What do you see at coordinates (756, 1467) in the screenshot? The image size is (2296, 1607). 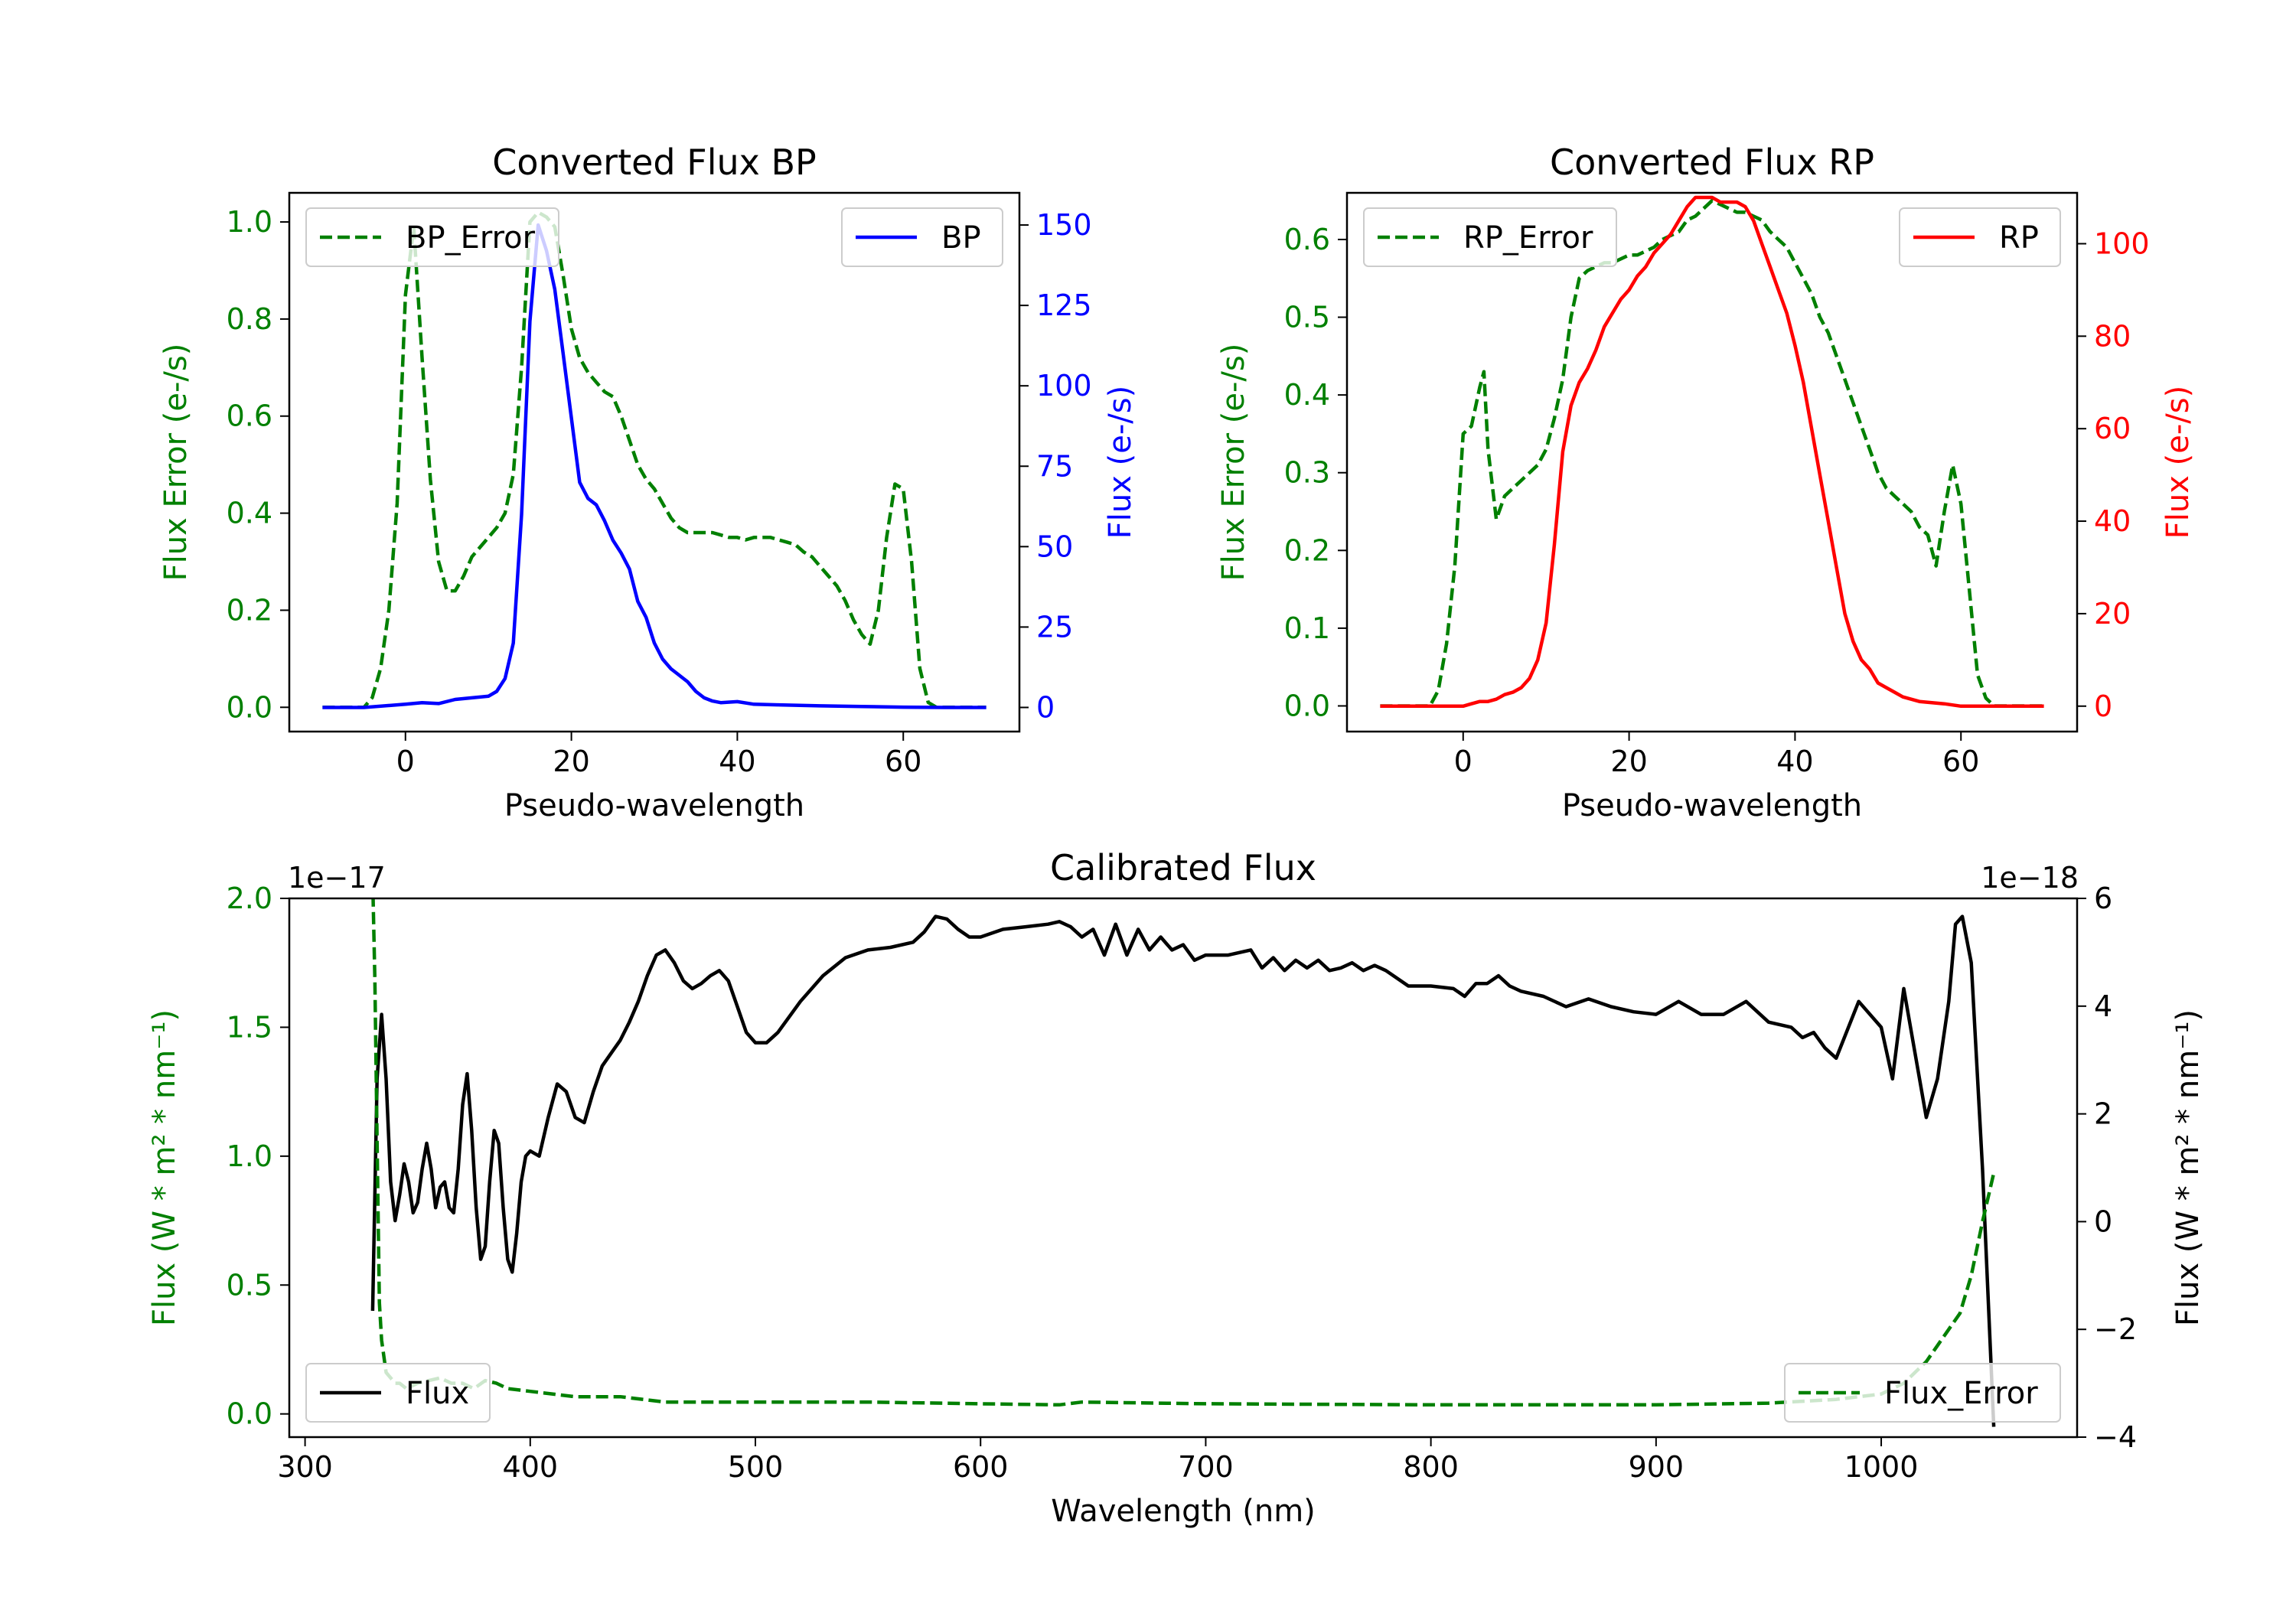 I see `x-tick-label: 500` at bounding box center [756, 1467].